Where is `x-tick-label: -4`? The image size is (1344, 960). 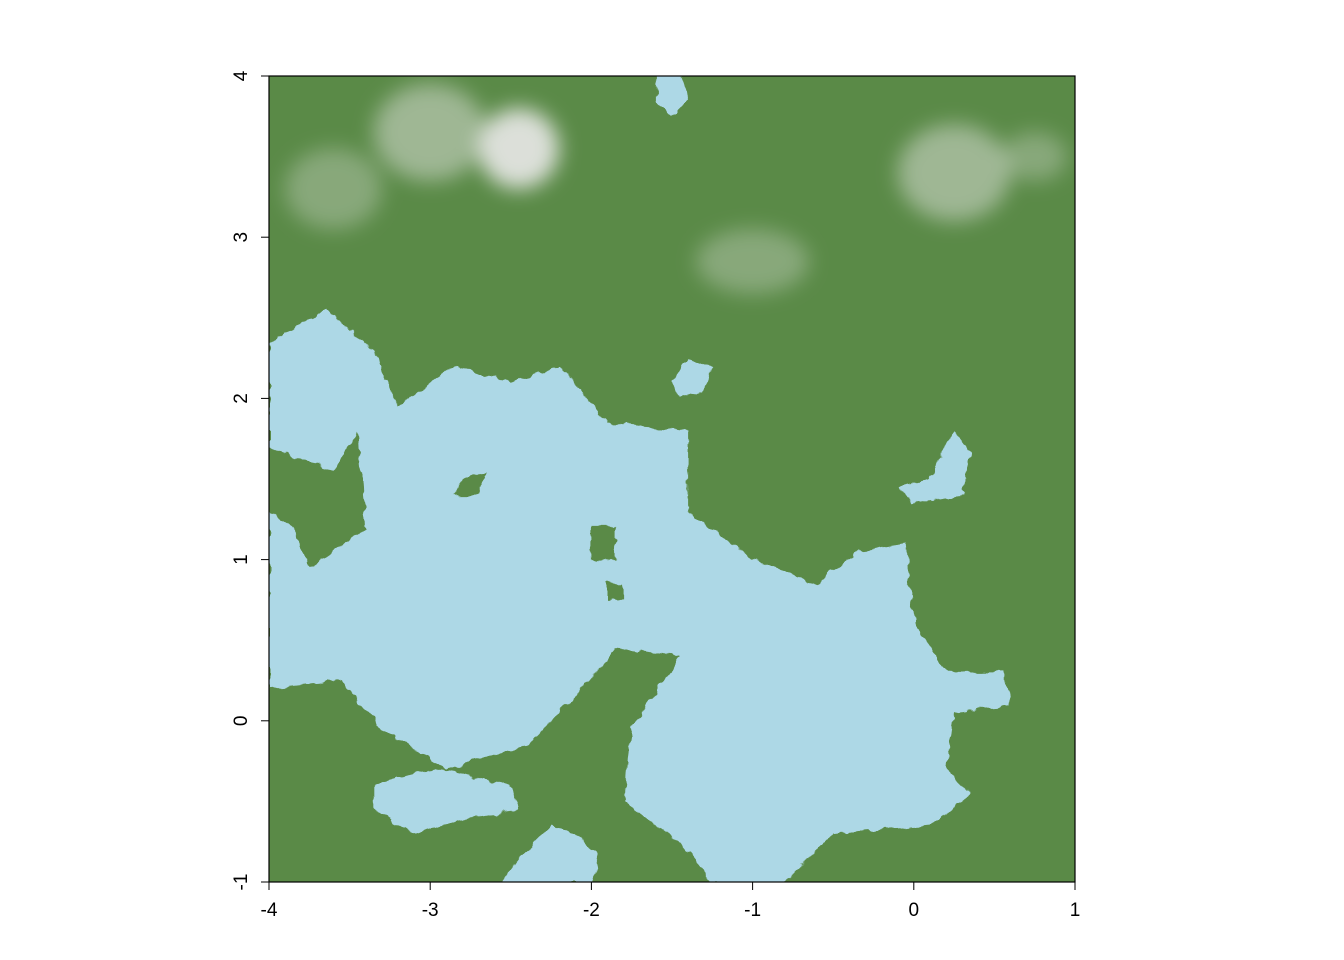
x-tick-label: -4 is located at coordinates (269, 910).